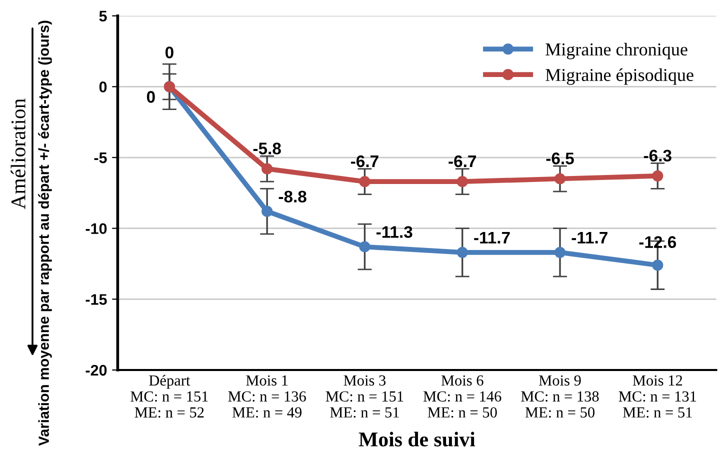 The image size is (722, 466). Describe the element at coordinates (169, 396) in the screenshot. I see `x-tick-label: Départ MC: n = 151 ME: n = 52` at that location.